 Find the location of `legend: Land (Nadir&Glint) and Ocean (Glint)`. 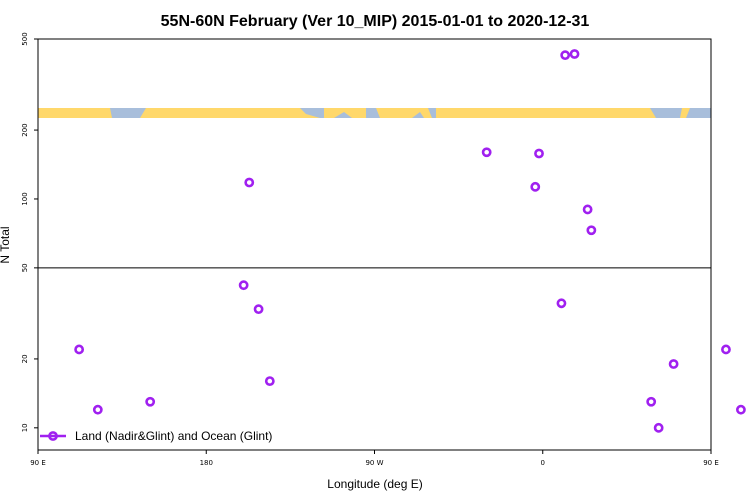

legend: Land (Nadir&Glint) and Ocean (Glint) is located at coordinates (156, 436).